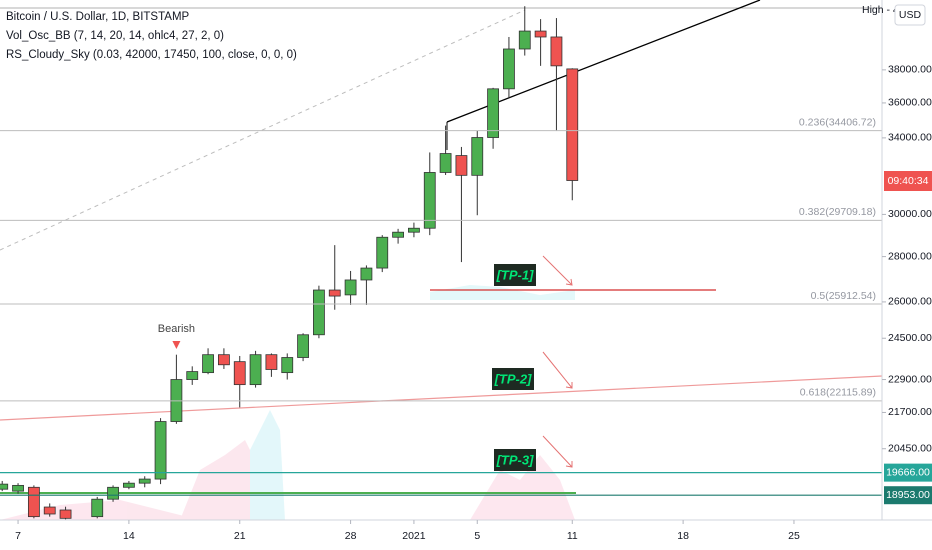  I want to click on fib-label: 0.382(29709.18), so click(837, 212).